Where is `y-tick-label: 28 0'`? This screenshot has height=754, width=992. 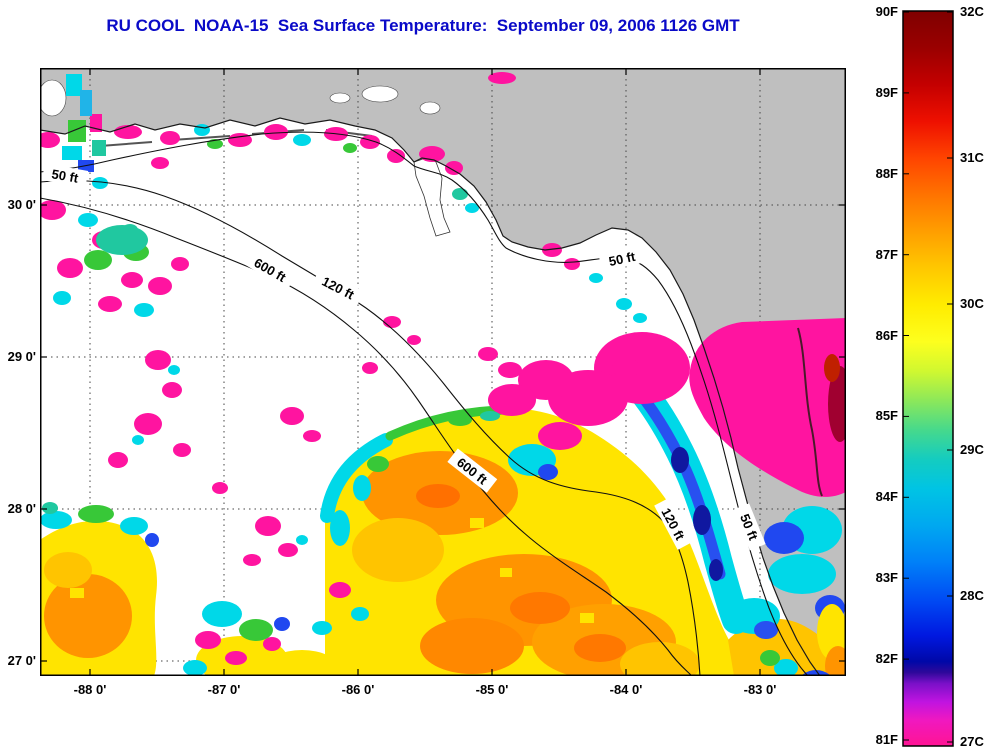 y-tick-label: 28 0' is located at coordinates (21, 508).